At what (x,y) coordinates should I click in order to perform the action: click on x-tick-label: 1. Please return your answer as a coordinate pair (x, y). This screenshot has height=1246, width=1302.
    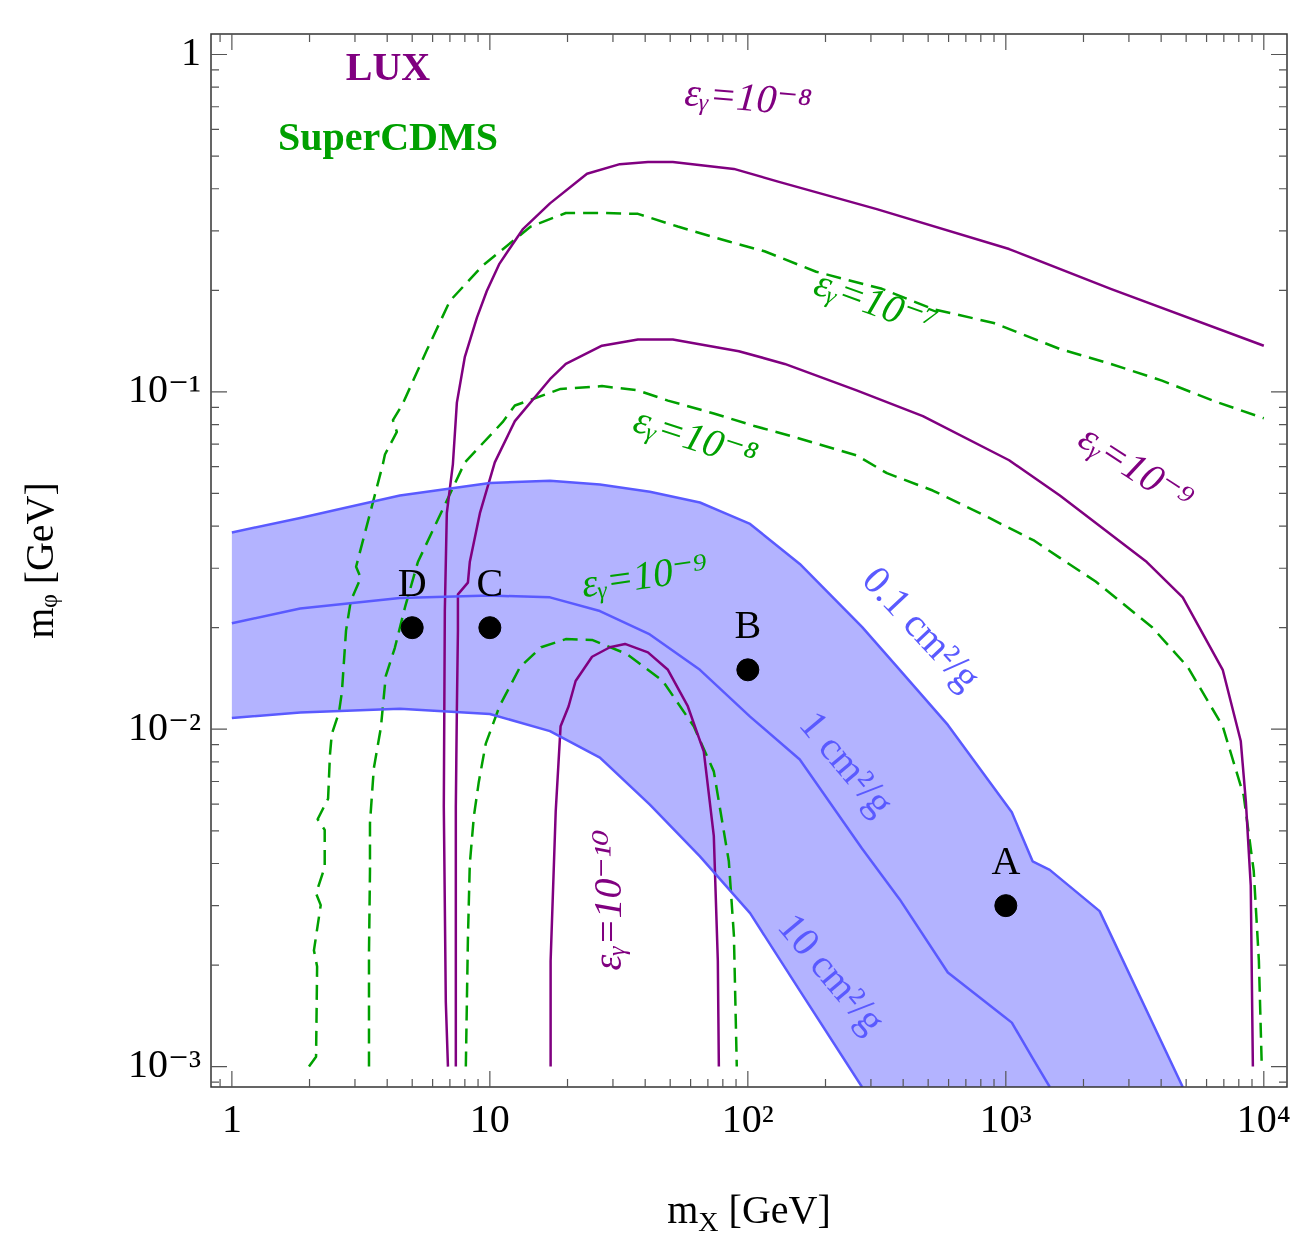
    Looking at the image, I should click on (231, 1118).